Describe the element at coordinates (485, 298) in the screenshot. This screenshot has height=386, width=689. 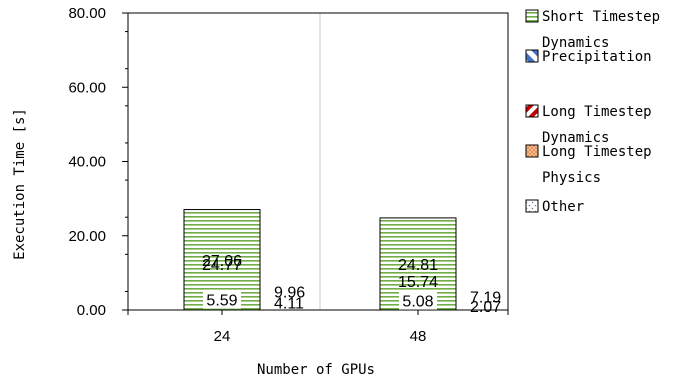
I see `data-label-precipitation: 7.19` at that location.